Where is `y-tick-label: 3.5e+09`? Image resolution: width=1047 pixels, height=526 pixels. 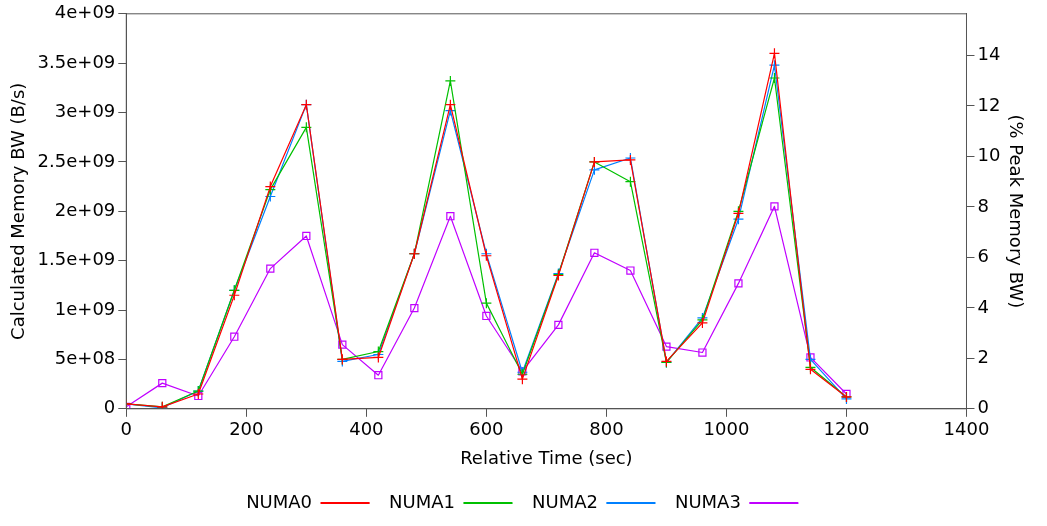
y-tick-label: 3.5e+09 is located at coordinates (76, 61).